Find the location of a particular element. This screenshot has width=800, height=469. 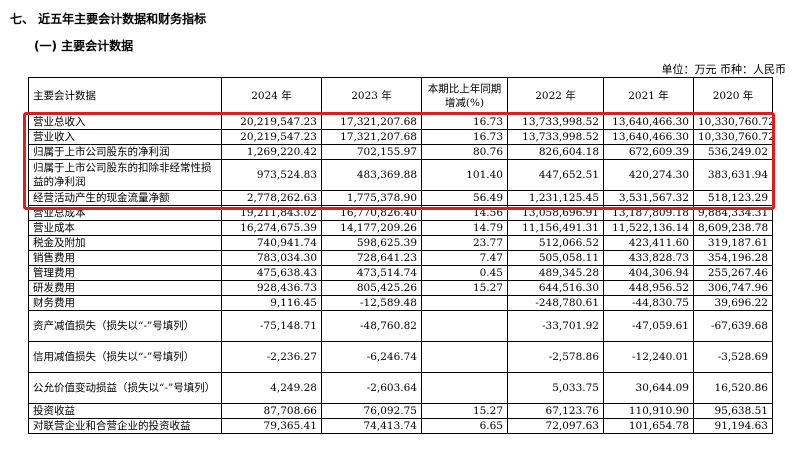

table-cell: -33,701.92 is located at coordinates (555, 326).